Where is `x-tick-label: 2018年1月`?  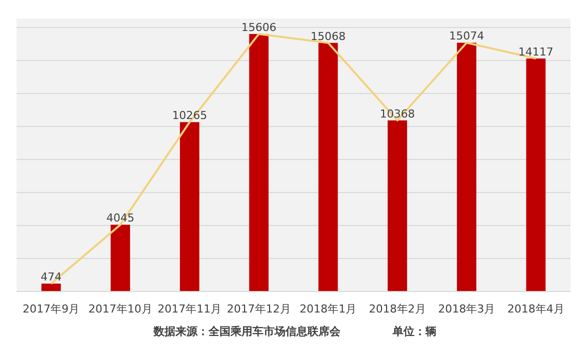
x-tick-label: 2018年1月 is located at coordinates (328, 309).